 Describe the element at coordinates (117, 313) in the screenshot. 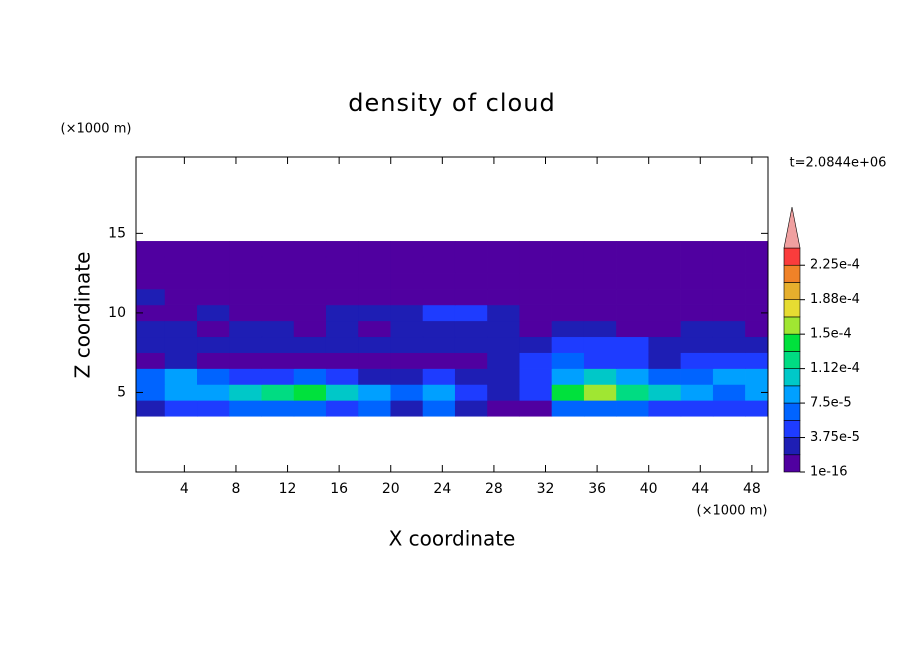

I see `y-tick-label: 10` at that location.